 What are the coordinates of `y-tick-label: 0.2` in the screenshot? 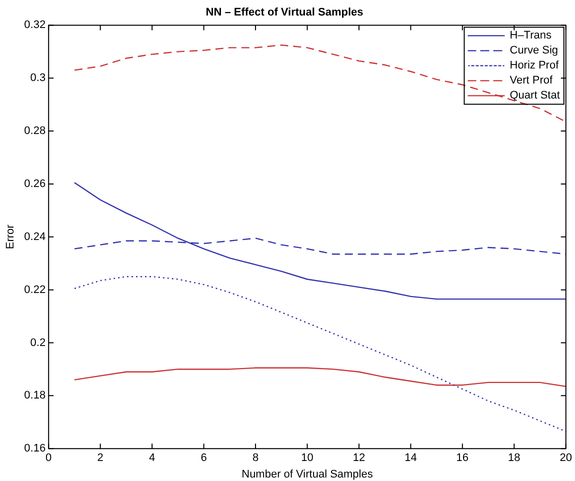 It's located at (38, 342).